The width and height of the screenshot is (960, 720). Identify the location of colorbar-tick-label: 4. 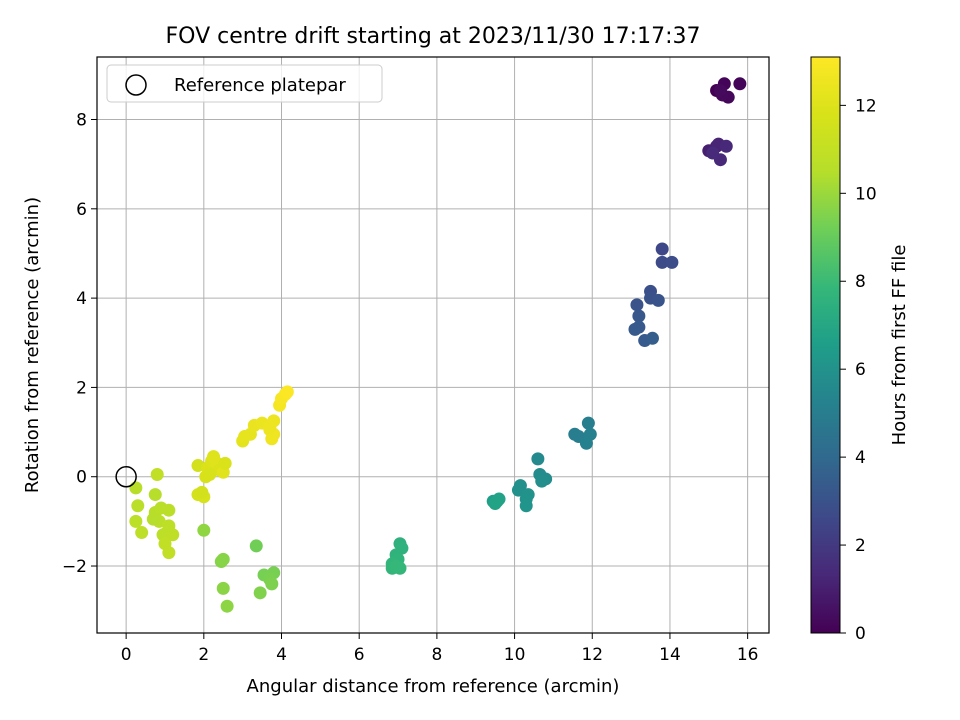
(860, 458).